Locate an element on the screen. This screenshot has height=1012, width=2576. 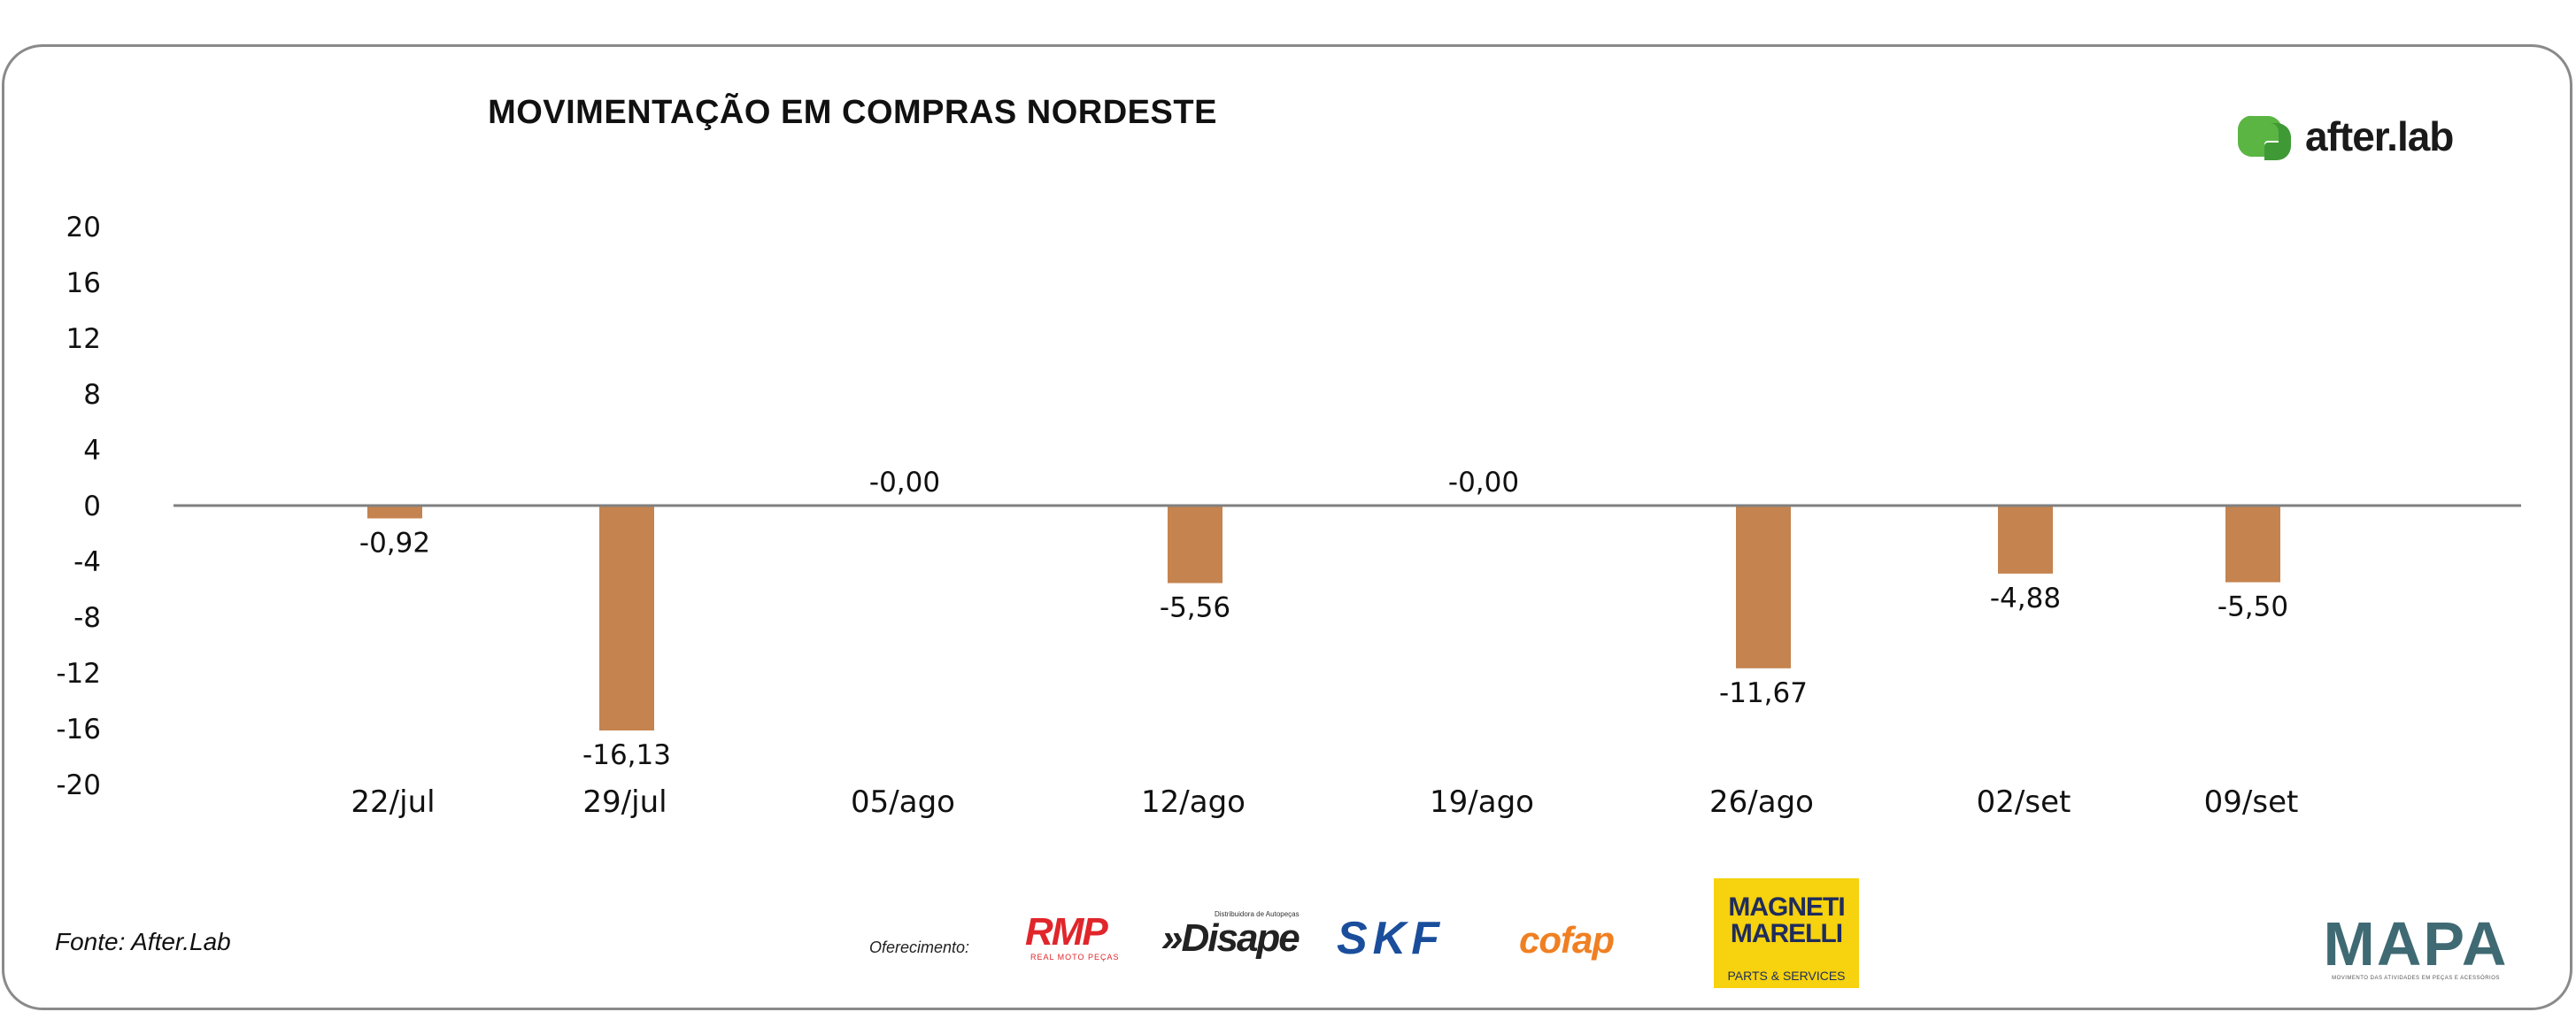
data-label: -0,92 is located at coordinates (394, 543).